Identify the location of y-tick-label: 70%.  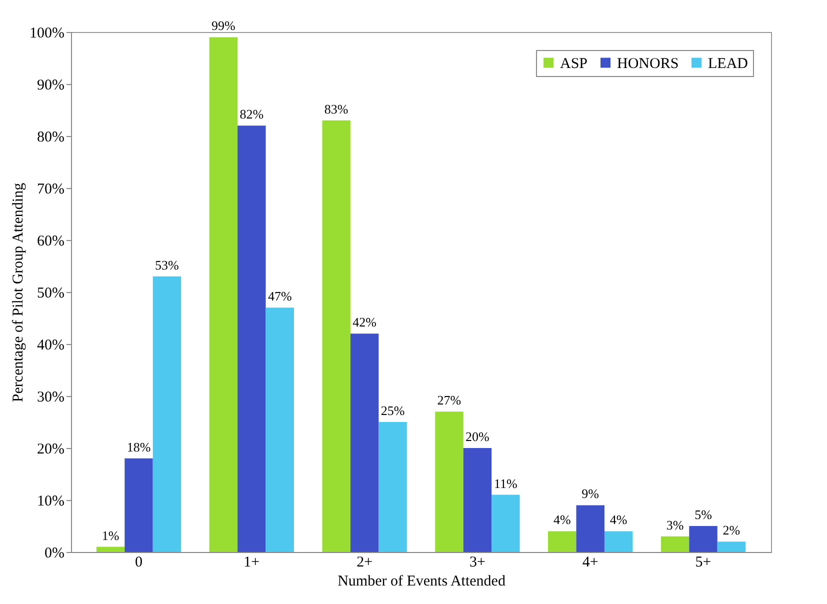
(50, 190).